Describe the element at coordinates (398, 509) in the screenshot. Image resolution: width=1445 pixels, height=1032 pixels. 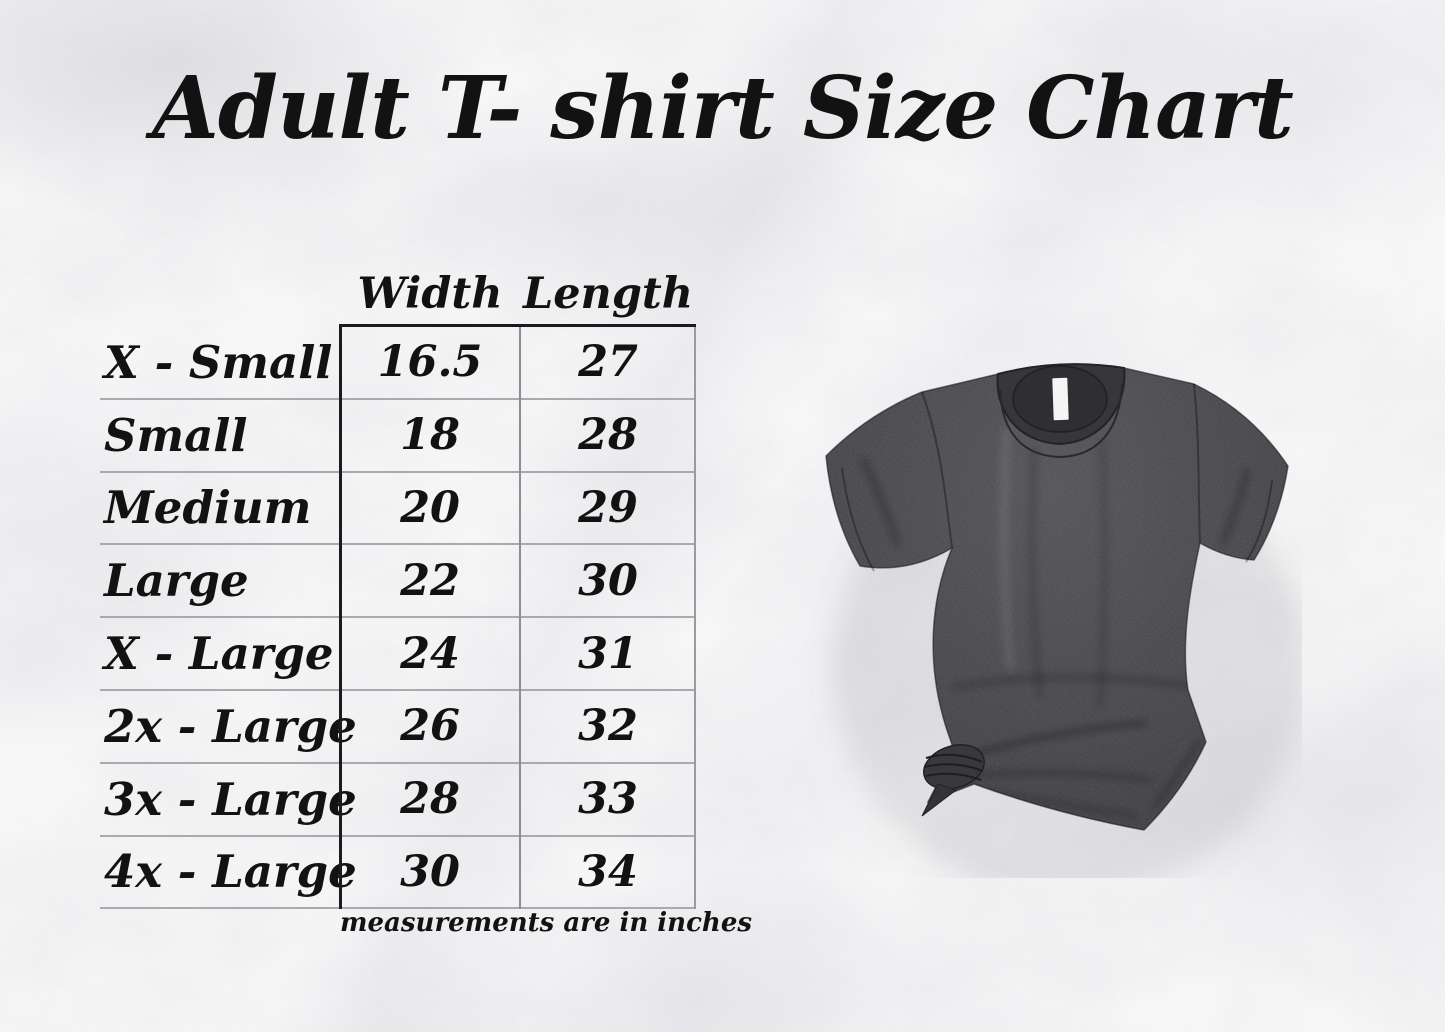
I see `table-row: Medium 20 29` at that location.